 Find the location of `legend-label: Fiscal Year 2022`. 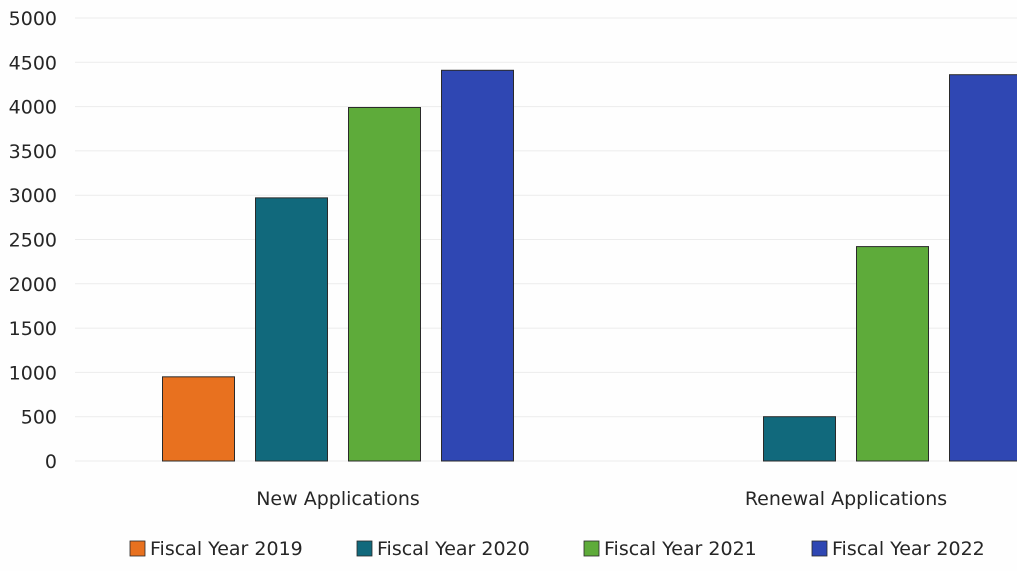

legend-label: Fiscal Year 2022 is located at coordinates (908, 549).